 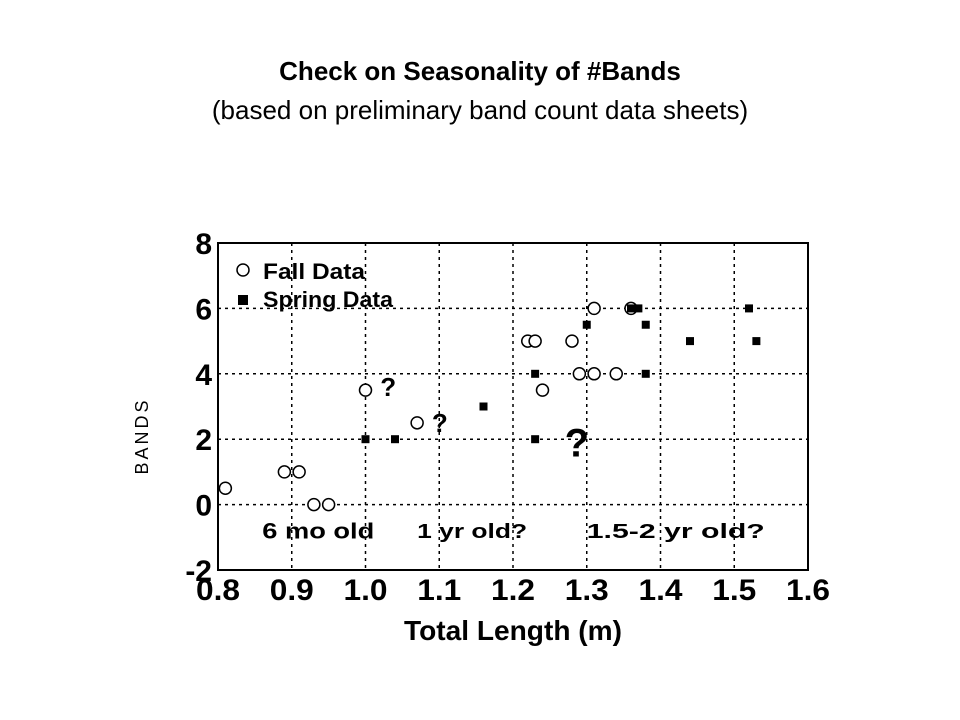 What do you see at coordinates (480, 71) in the screenshot?
I see `chart-title: Check on Seasonality of #Bands` at bounding box center [480, 71].